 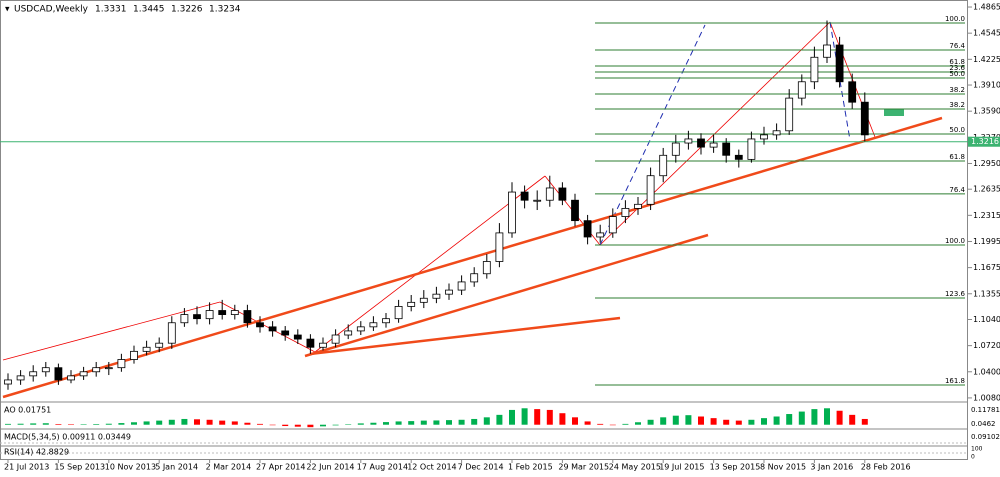 What do you see at coordinates (229, 467) in the screenshot?
I see `x-tick-label: 2 Mar 2014` at bounding box center [229, 467].